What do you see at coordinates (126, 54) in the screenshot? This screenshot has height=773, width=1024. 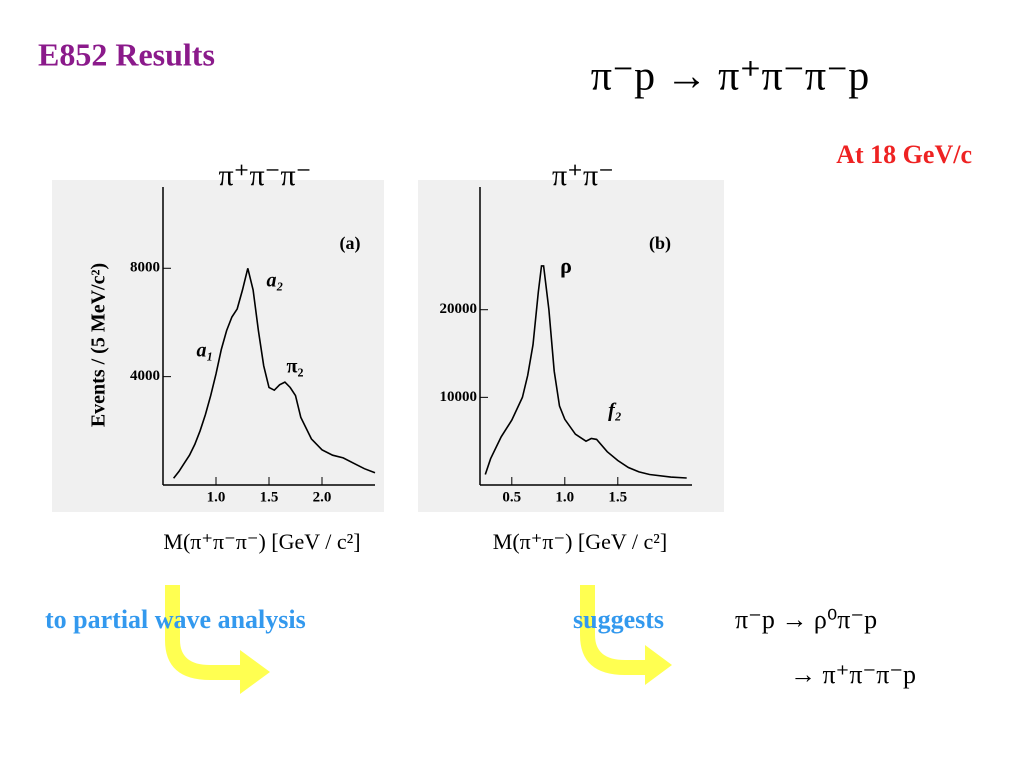 I see `slide-title: E852 Results` at bounding box center [126, 54].